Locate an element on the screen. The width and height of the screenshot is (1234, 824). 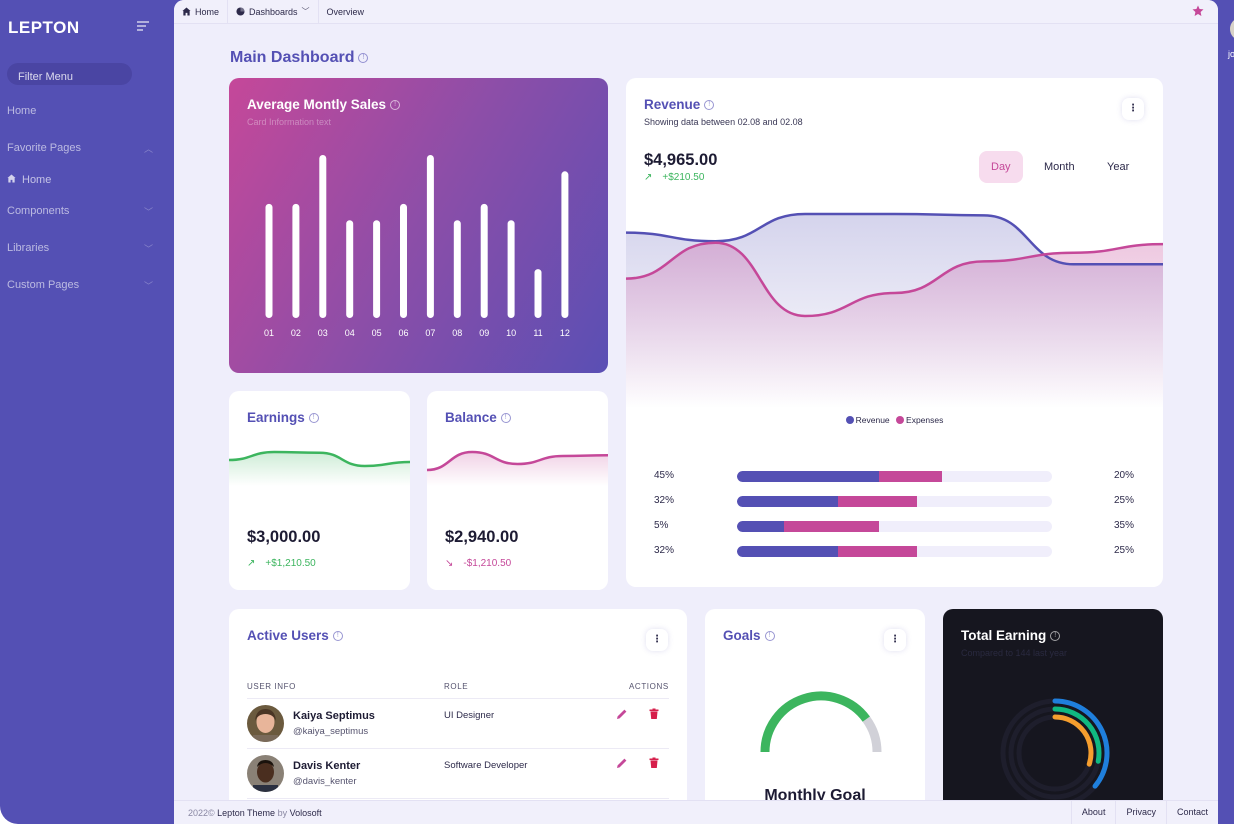
gauge-fill is located at coordinates (815, 722).